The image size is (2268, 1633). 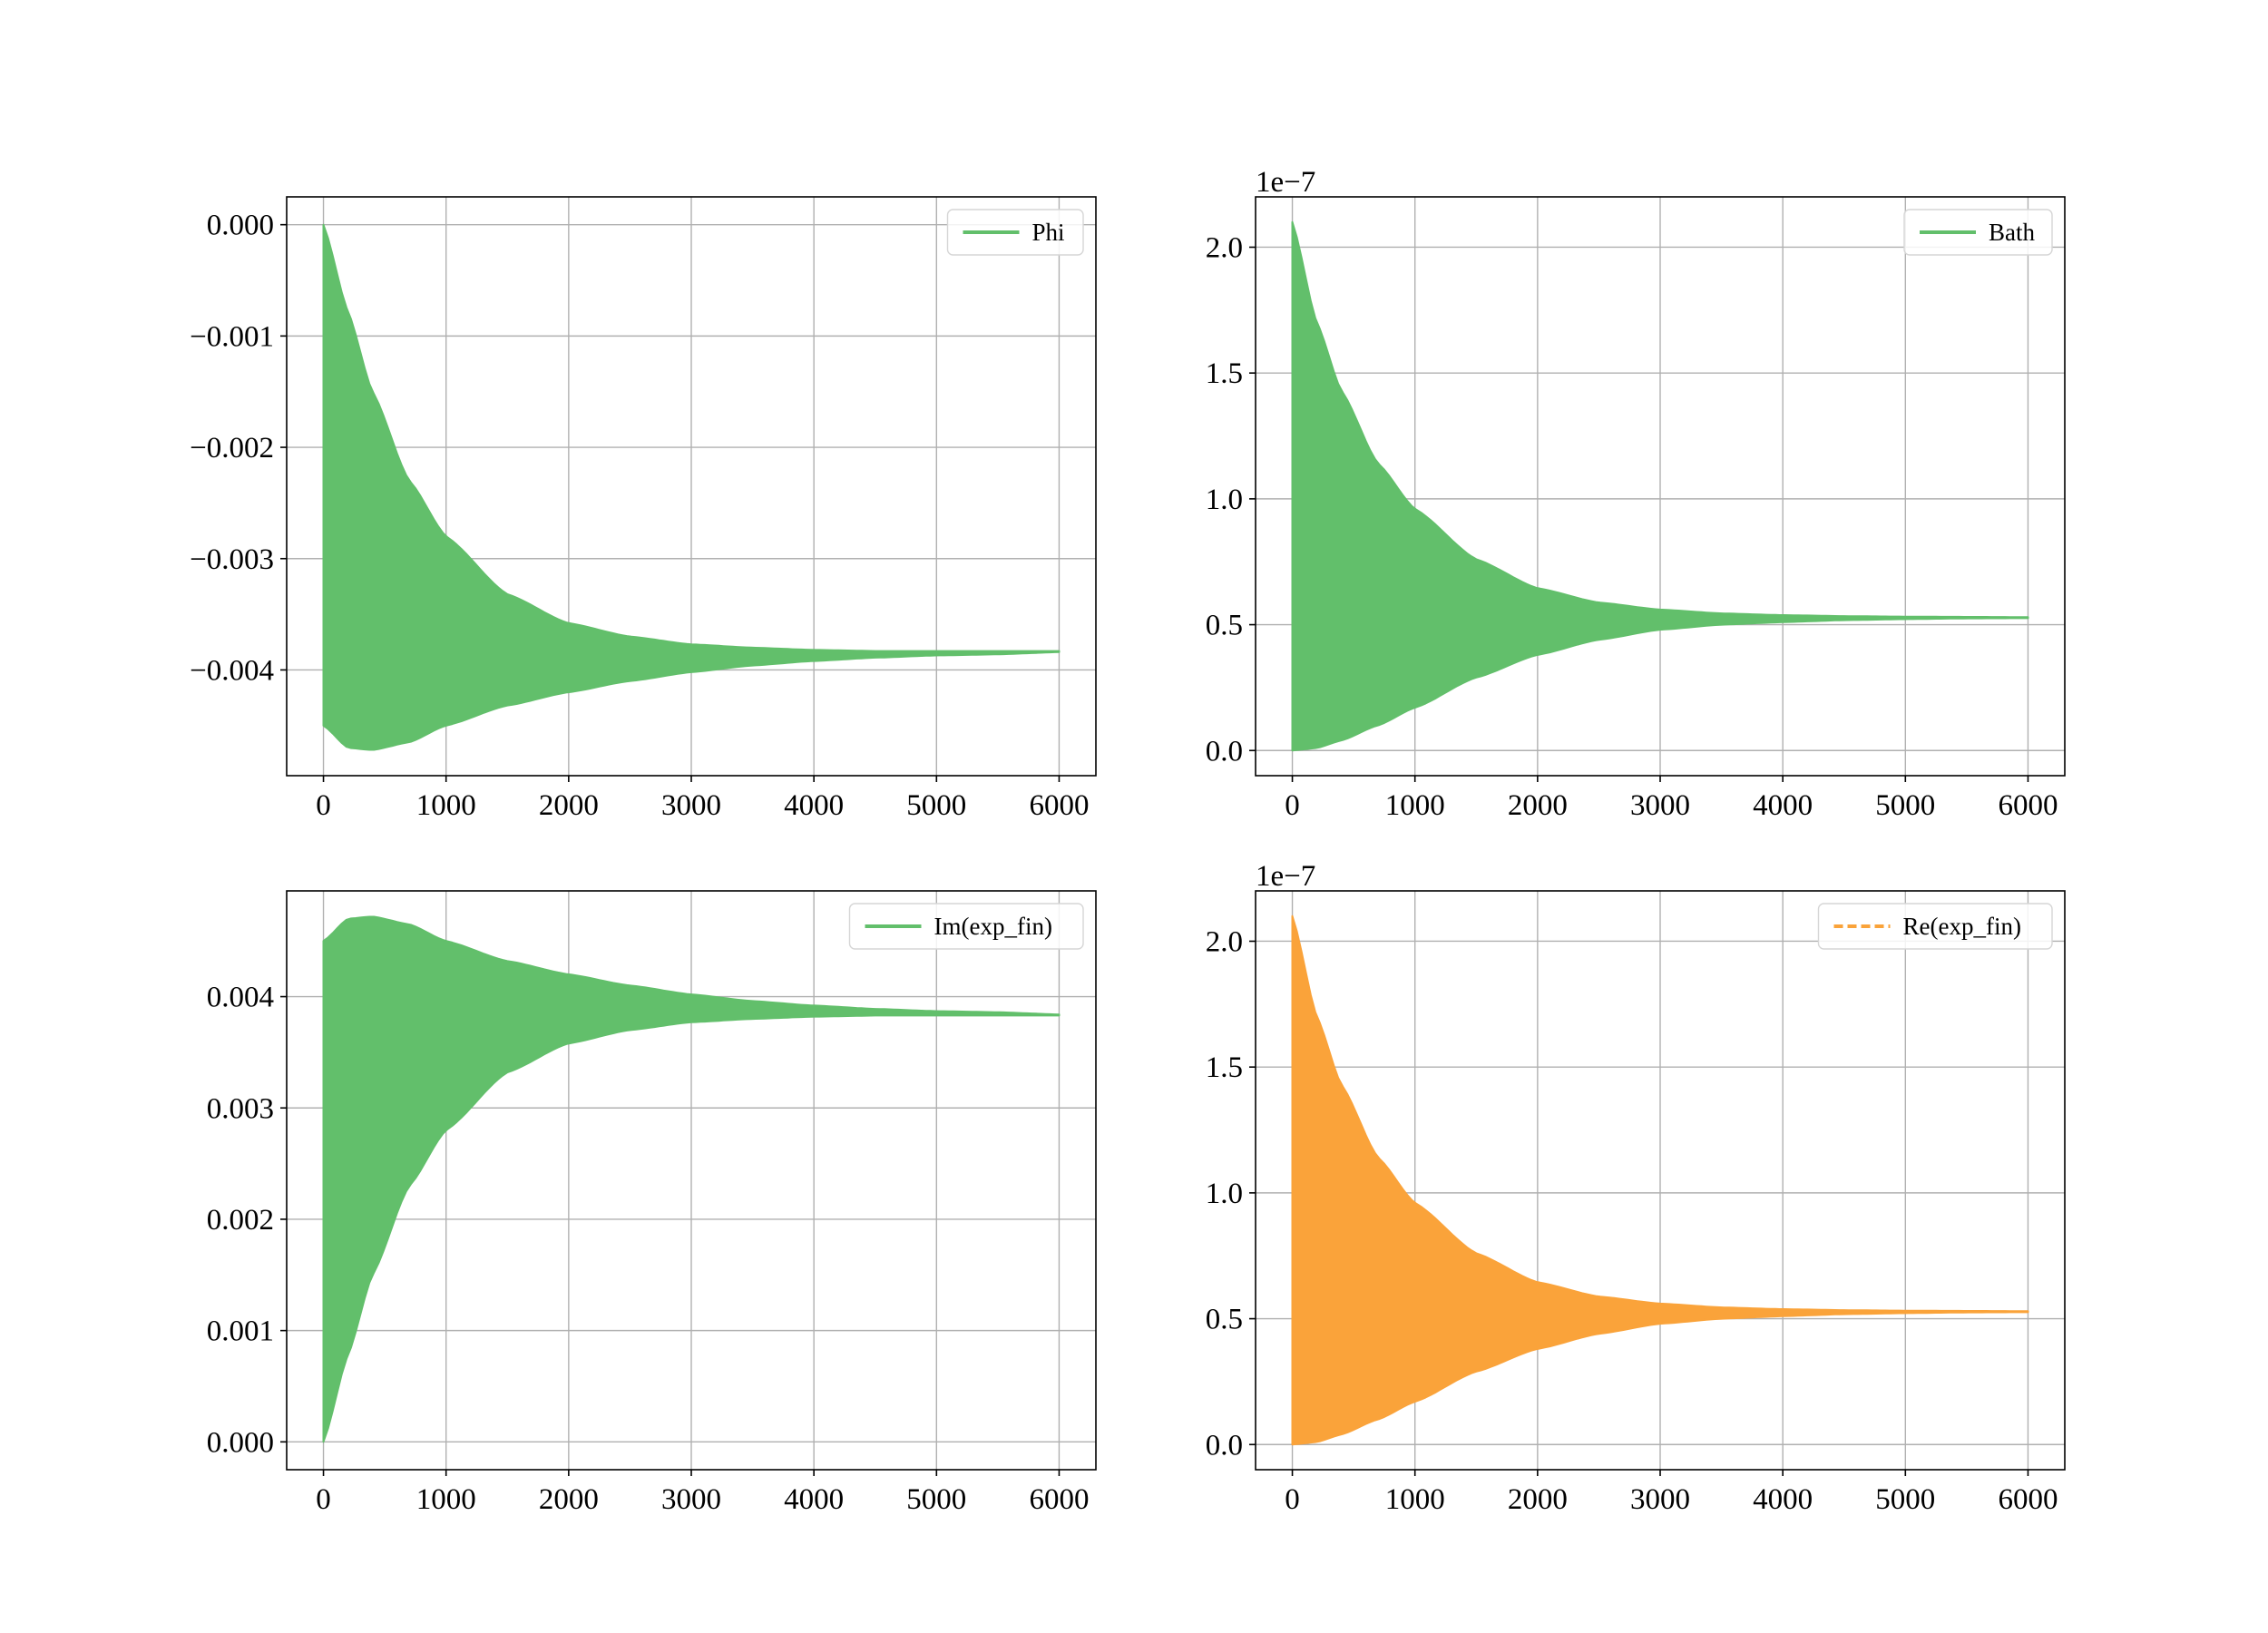 I want to click on y-tick-label: 0.002, so click(x=241, y=1220).